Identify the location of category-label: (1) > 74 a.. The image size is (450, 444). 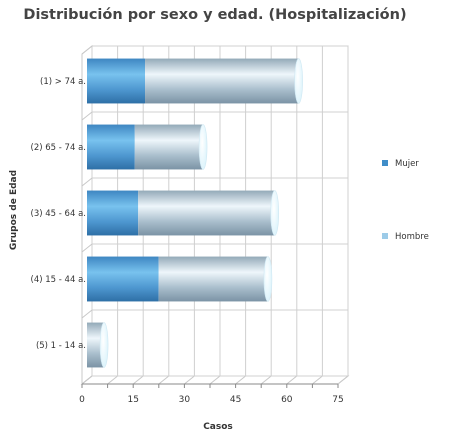
(63, 82).